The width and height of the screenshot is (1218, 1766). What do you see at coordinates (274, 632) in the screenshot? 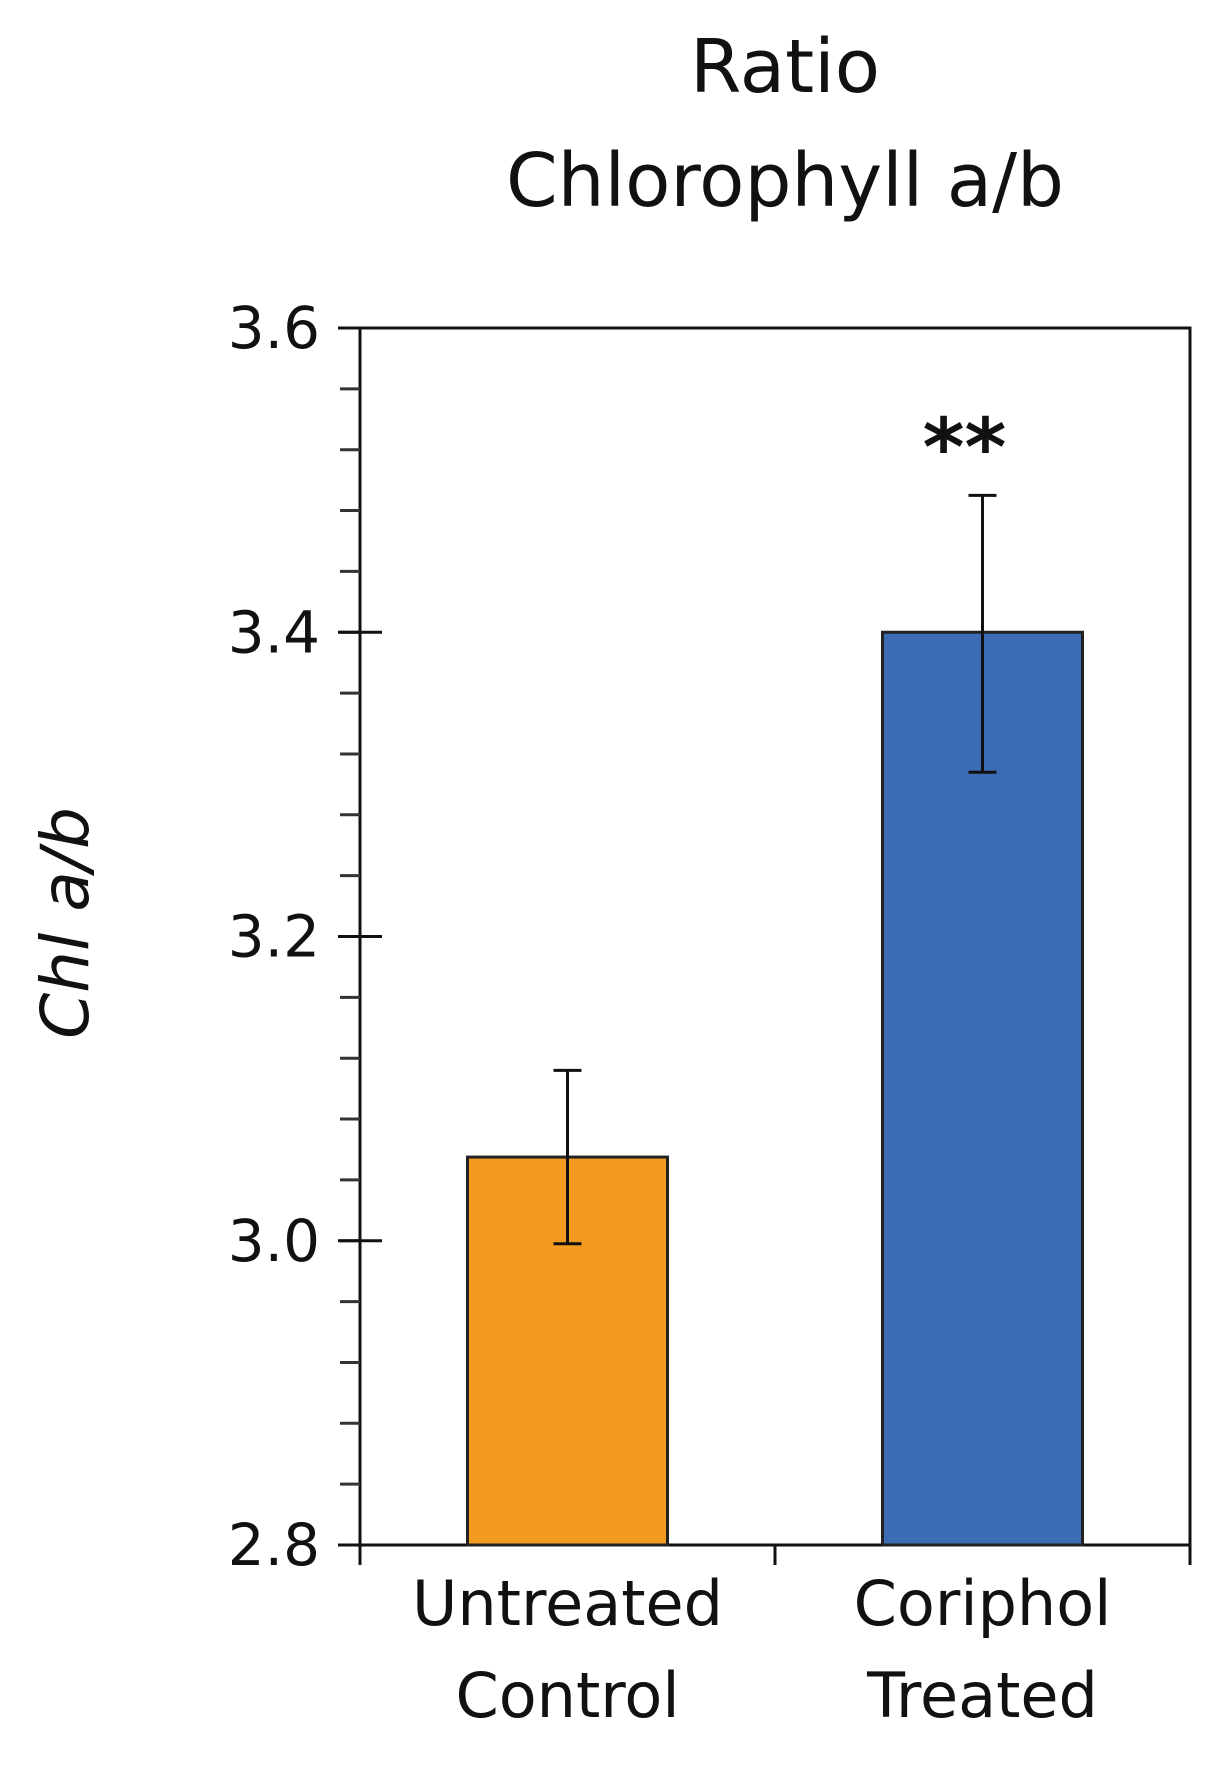
I see `y-tick-label: 3.4` at bounding box center [274, 632].